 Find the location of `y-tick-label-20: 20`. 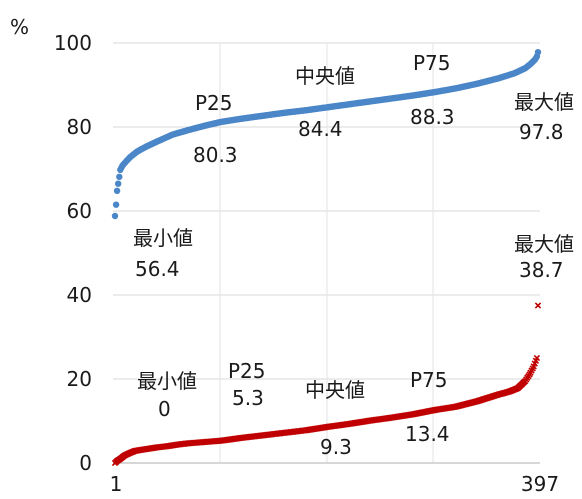

y-tick-label-20: 20 is located at coordinates (79, 379).